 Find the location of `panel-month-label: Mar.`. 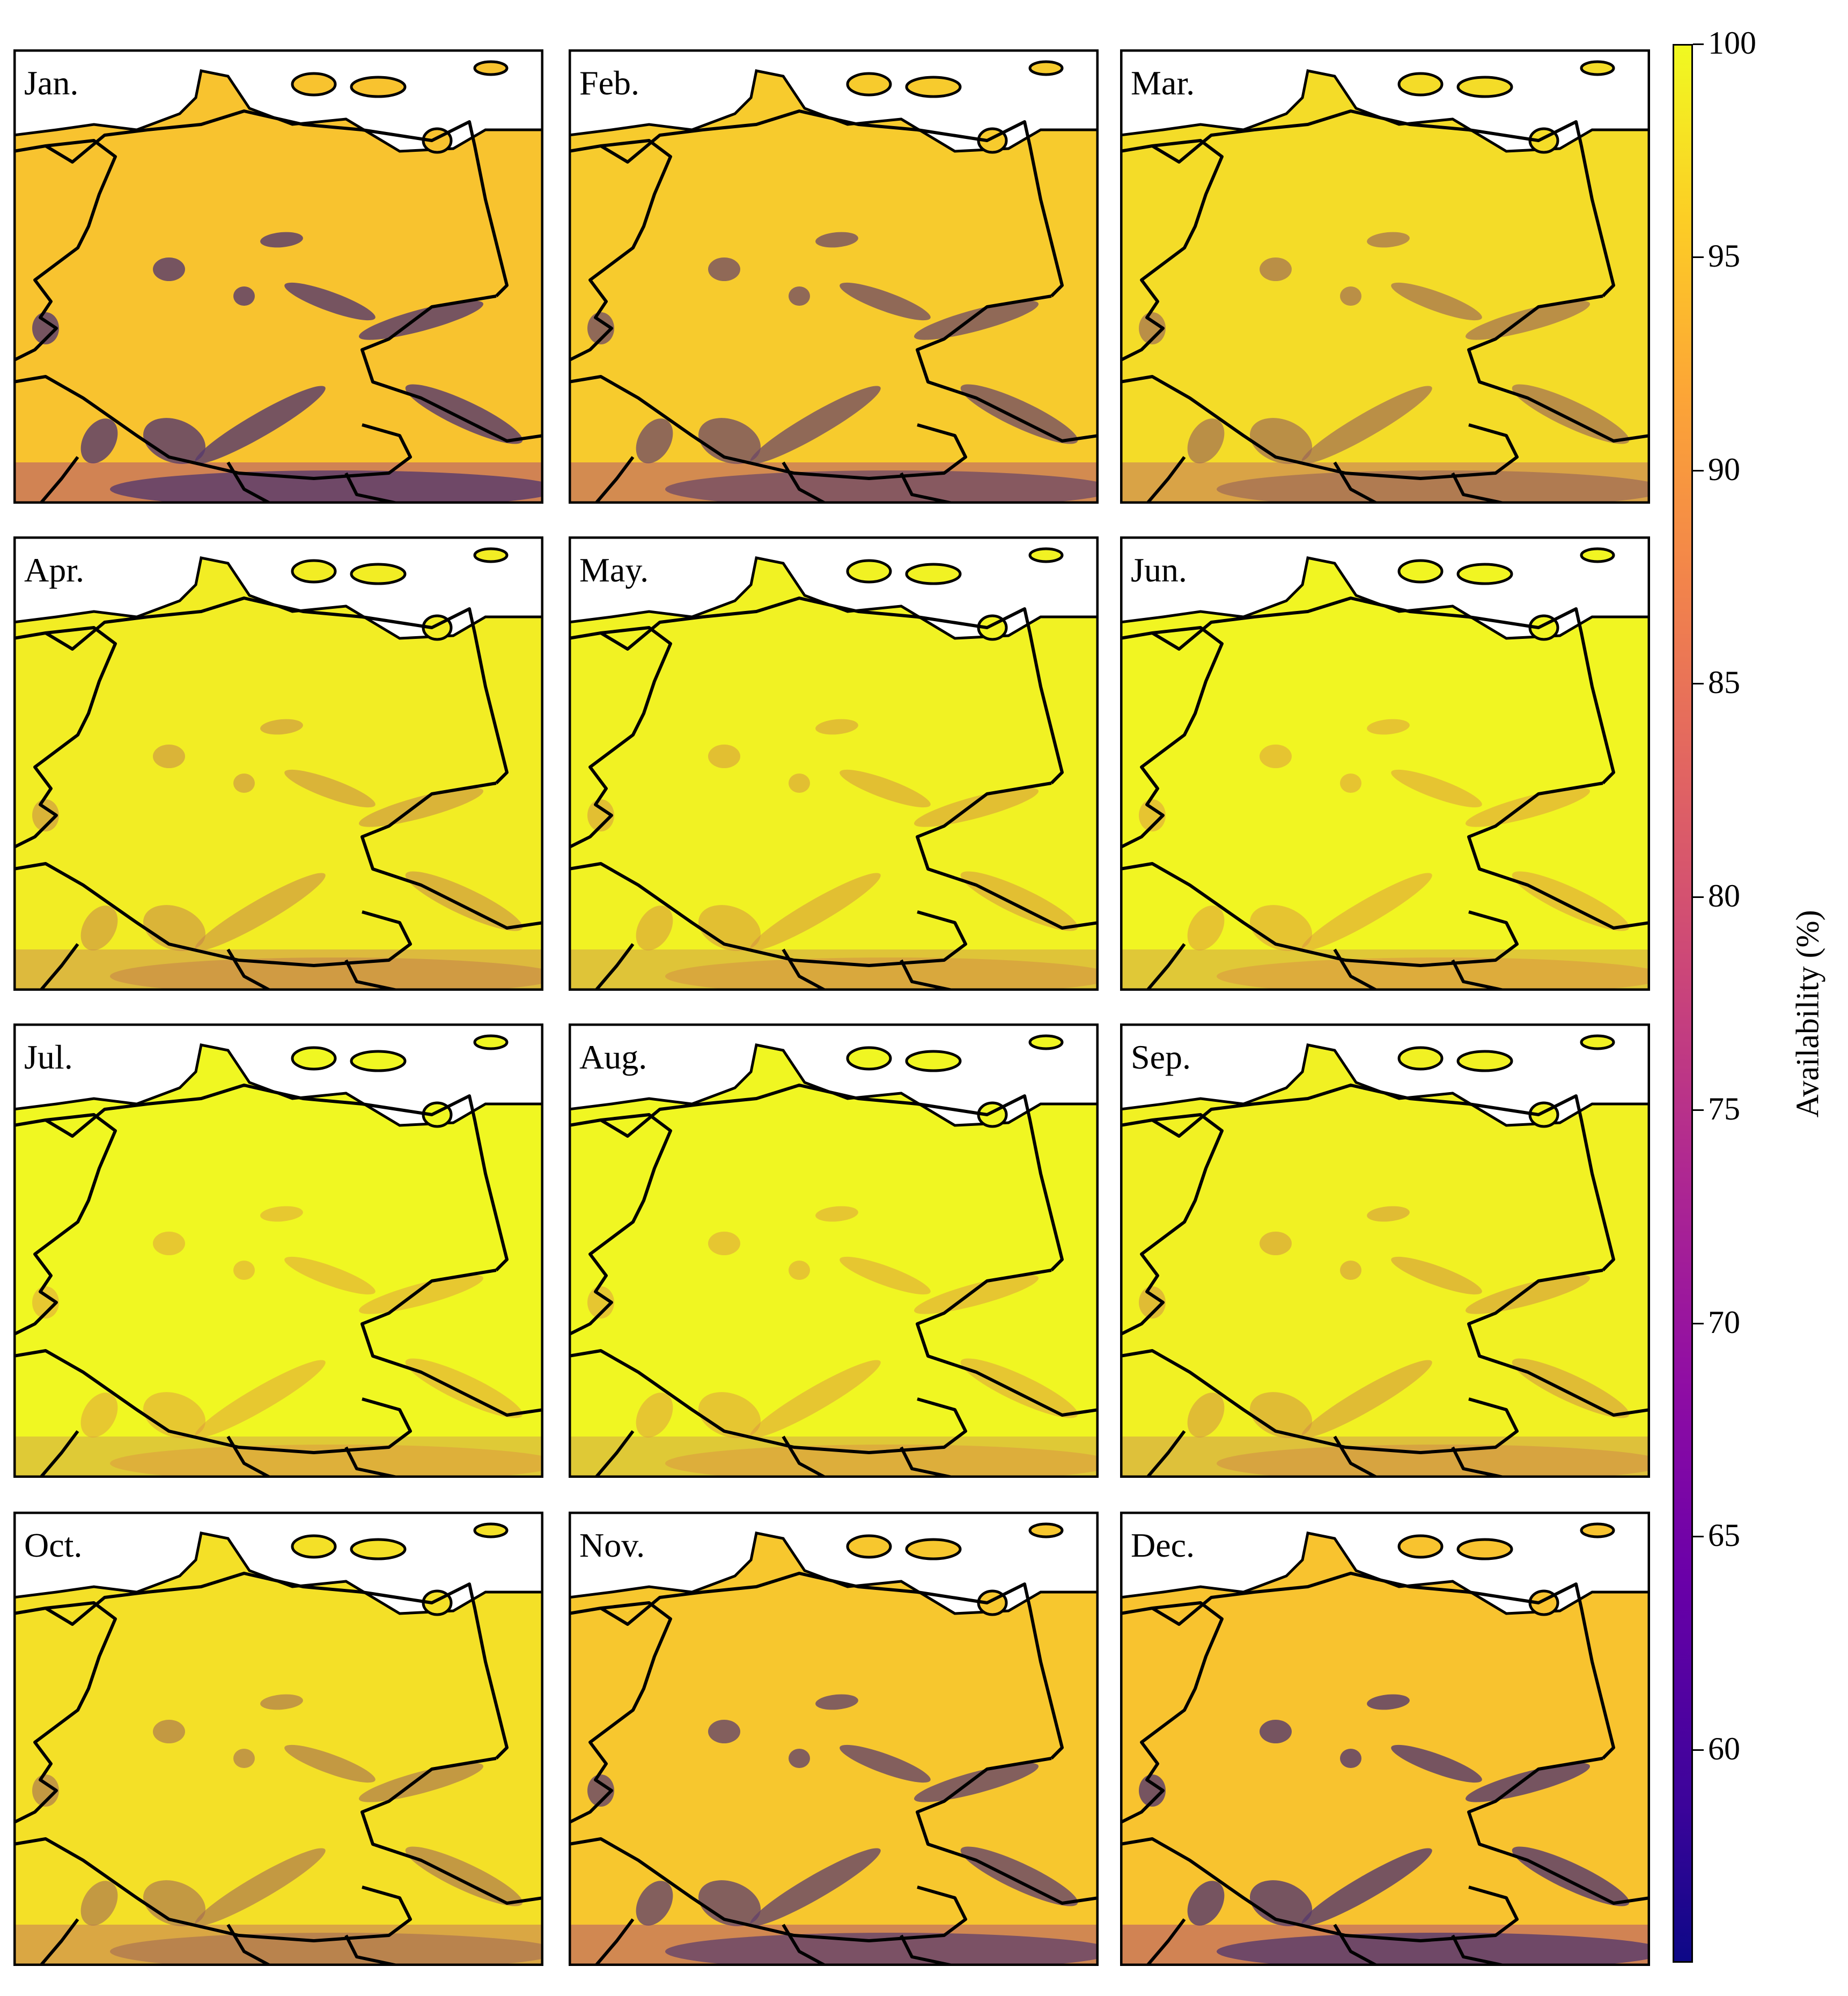

panel-month-label: Mar. is located at coordinates (1163, 83).